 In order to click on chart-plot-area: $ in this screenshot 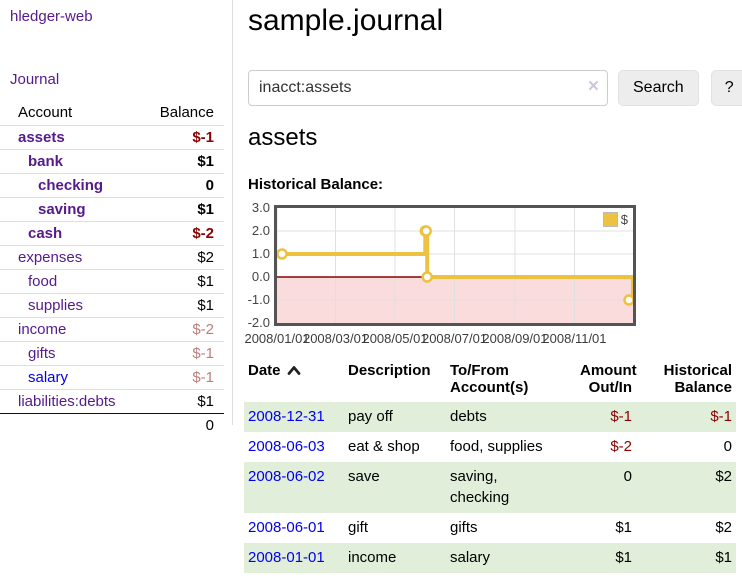, I will do `click(455, 265)`.